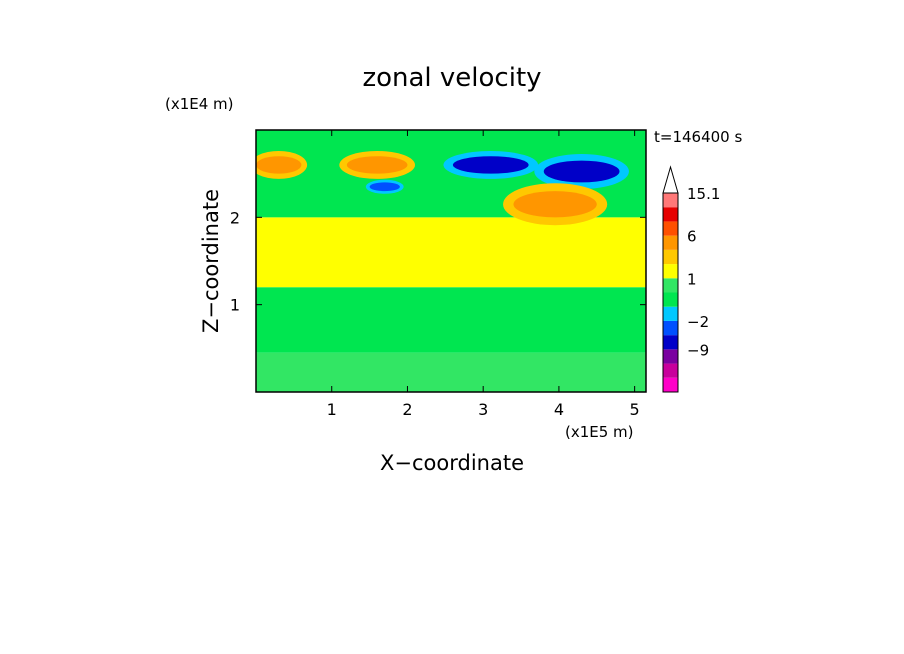 The image size is (904, 654). What do you see at coordinates (199, 104) in the screenshot?
I see `y-unit-label: (x1E4 m)` at bounding box center [199, 104].